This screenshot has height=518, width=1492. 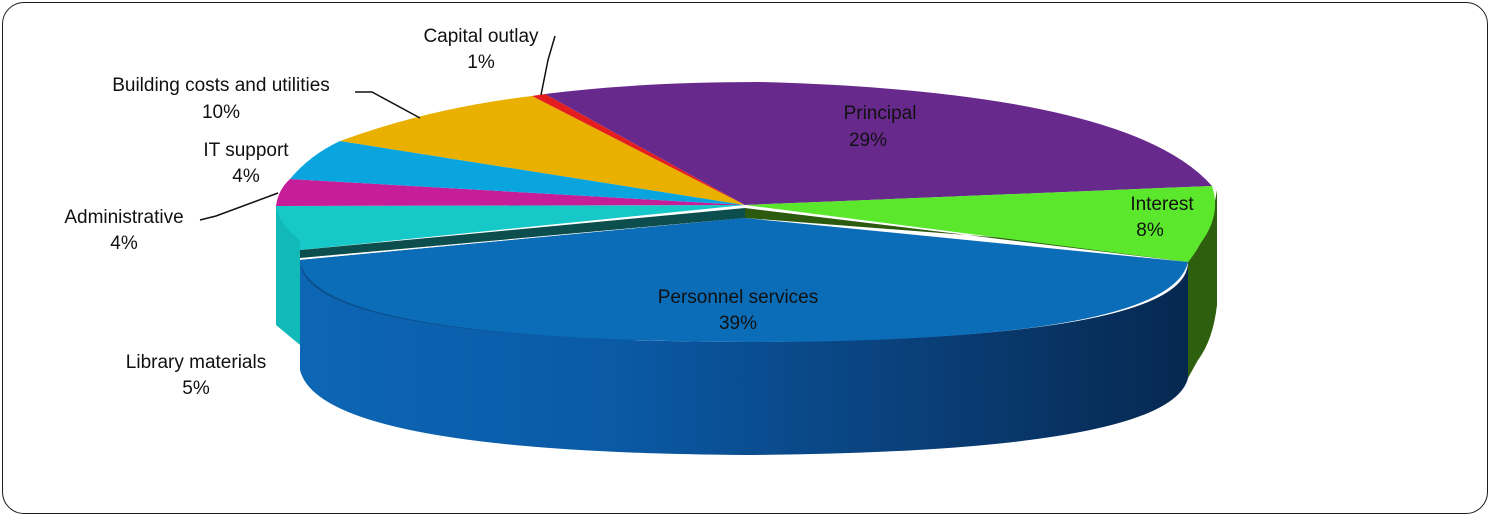 I want to click on slice-top-principal, so click(x=878, y=143).